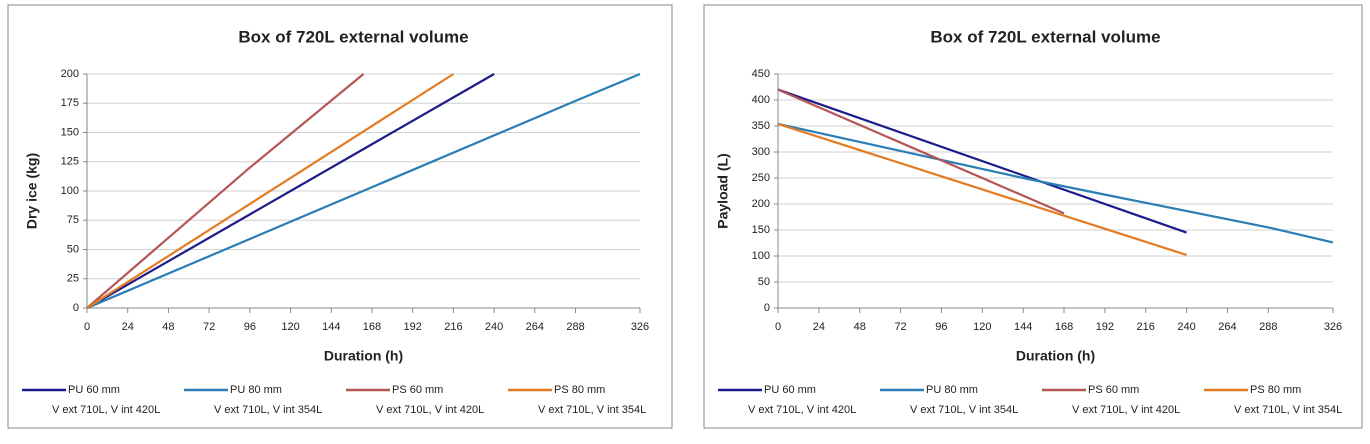 This screenshot has width=1370, height=444. Describe the element at coordinates (32, 191) in the screenshot. I see `y-axis-title: Dry ice (kg)` at that location.